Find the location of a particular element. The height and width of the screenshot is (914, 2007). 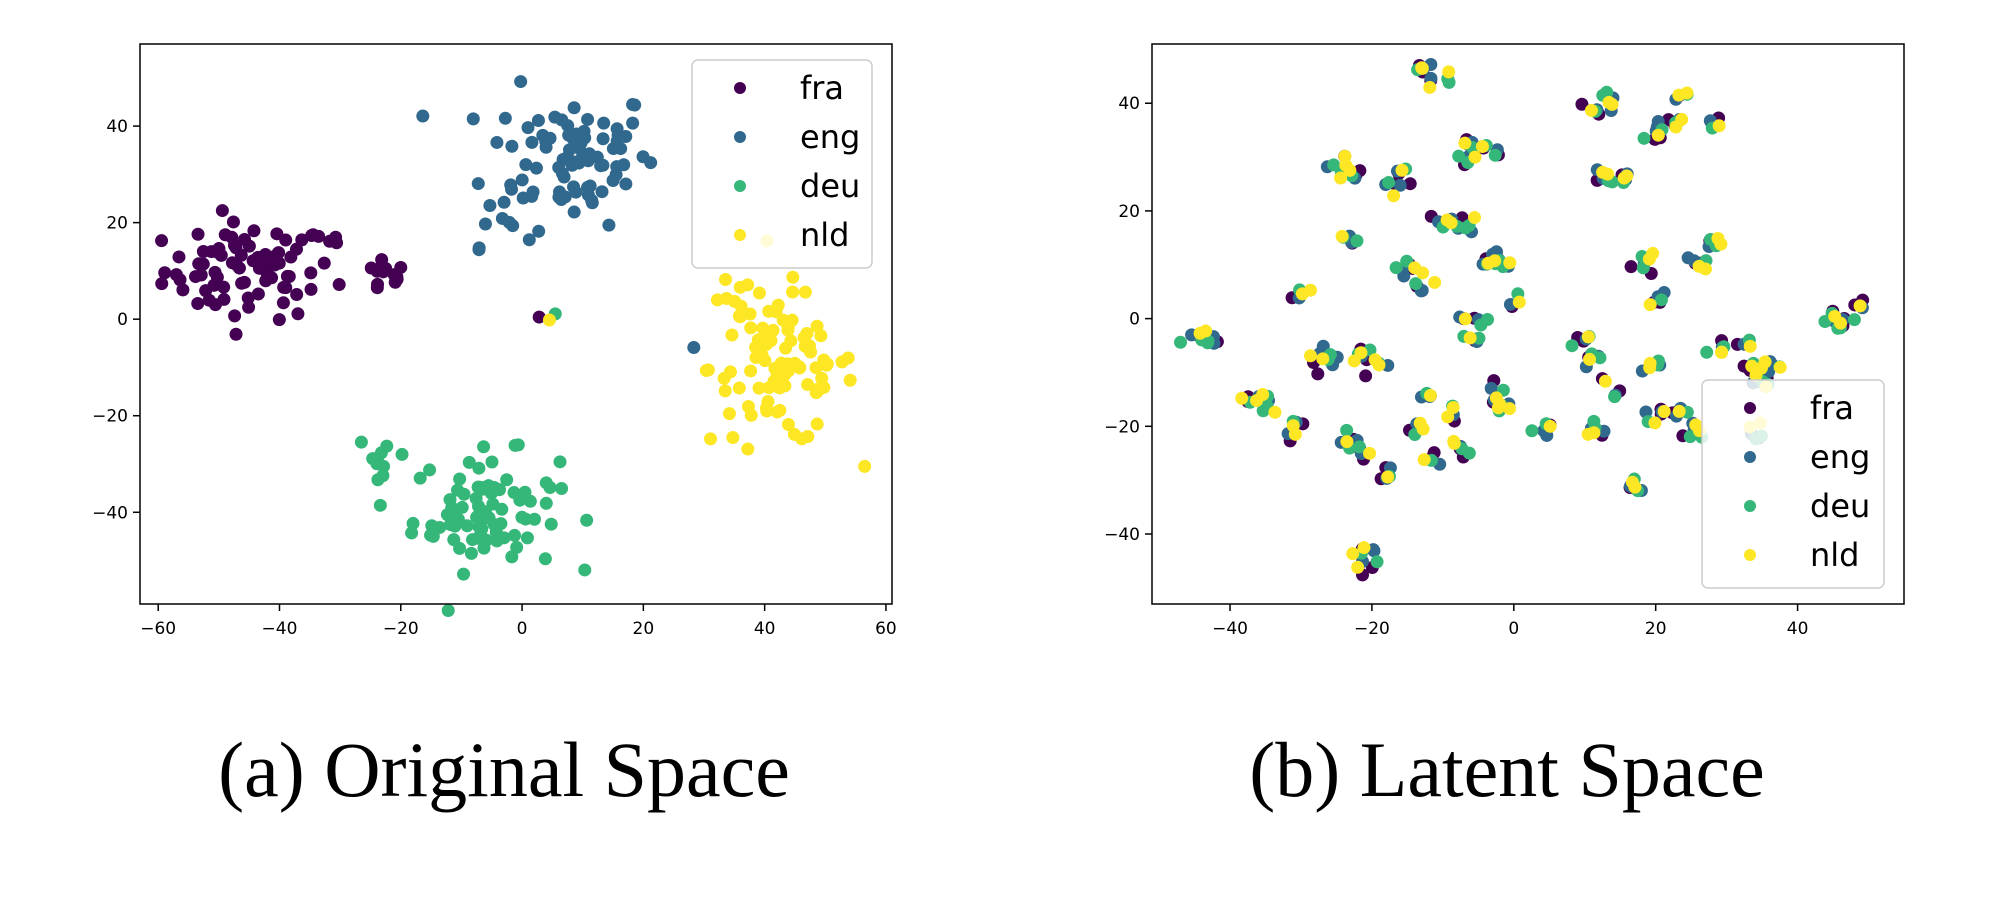

legend-label-fra: fra is located at coordinates (822, 88).